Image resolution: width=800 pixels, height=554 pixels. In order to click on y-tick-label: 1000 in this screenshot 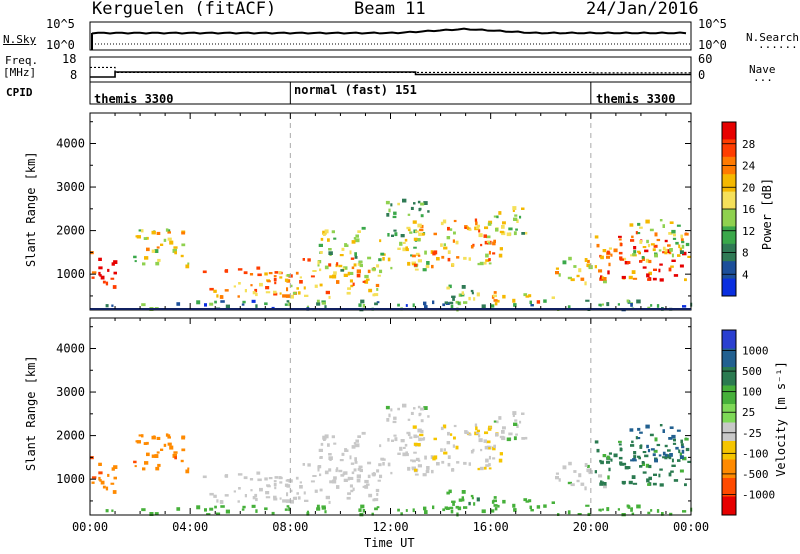, I will do `click(70, 479)`.